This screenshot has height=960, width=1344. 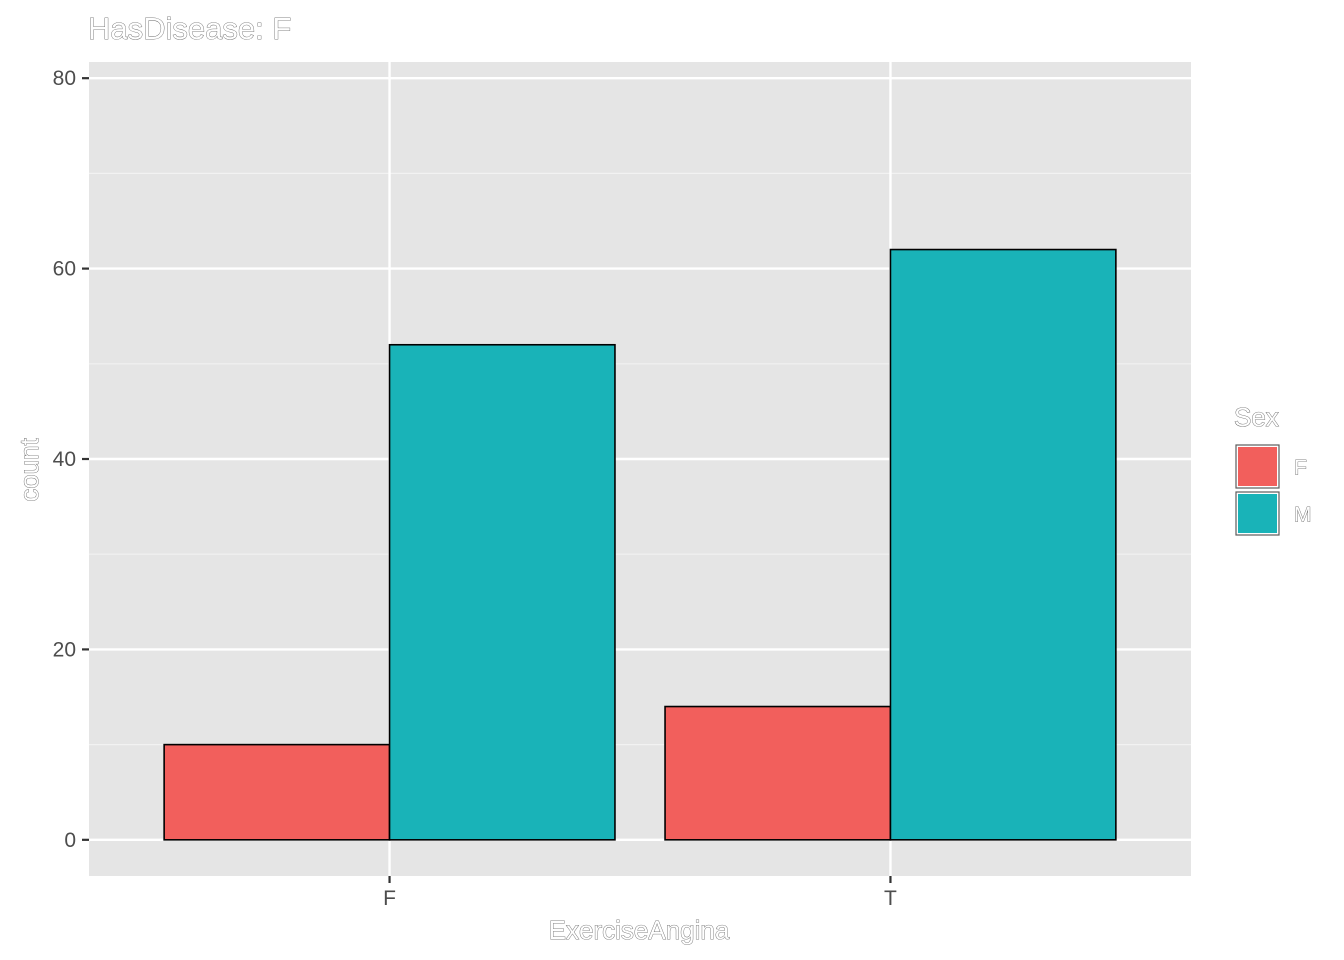 What do you see at coordinates (1256, 417) in the screenshot?
I see `legend-title: Sex` at bounding box center [1256, 417].